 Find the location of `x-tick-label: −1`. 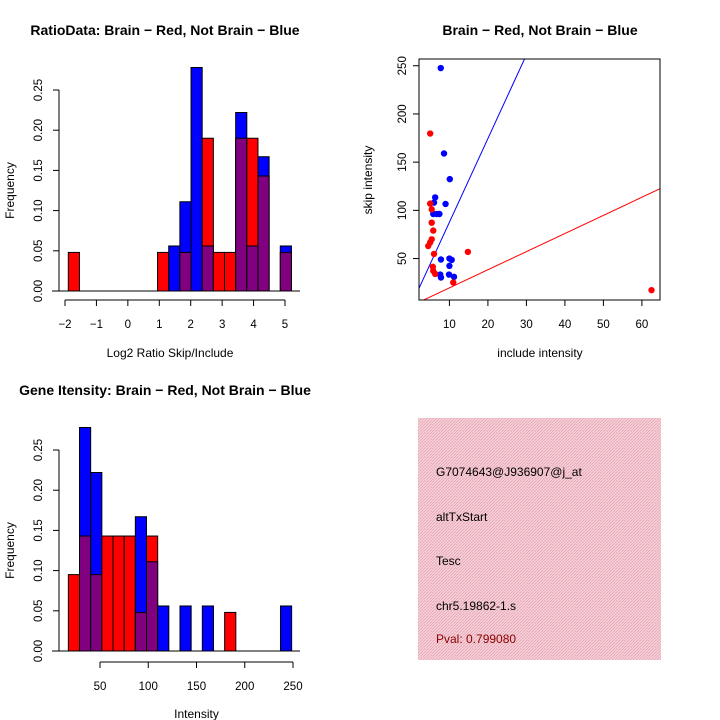

x-tick-label: −1 is located at coordinates (96, 325).